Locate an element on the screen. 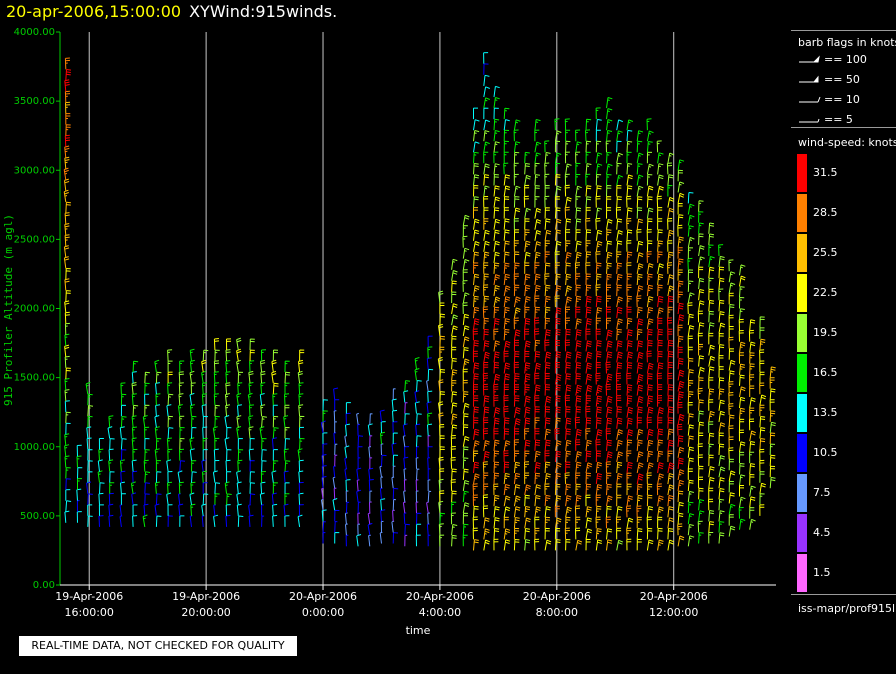 This screenshot has height=674, width=896. barb-legend-item: == 50 is located at coordinates (829, 81).